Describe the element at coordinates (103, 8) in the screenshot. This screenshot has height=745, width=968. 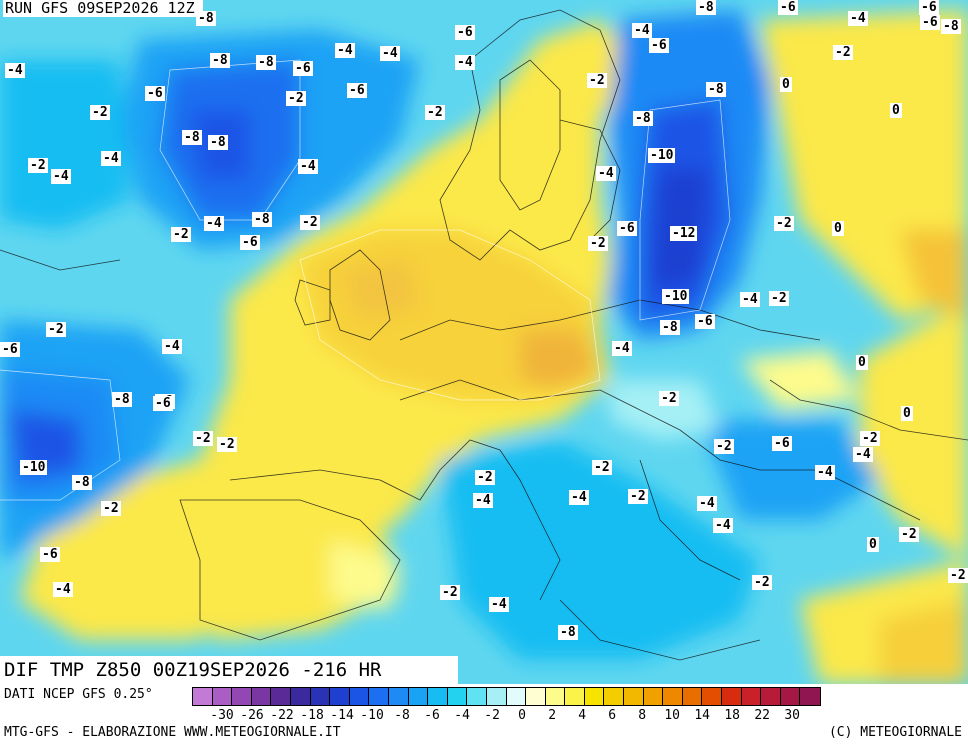
I see `run-title: RUN GFS 09SEP2026 12Z` at that location.